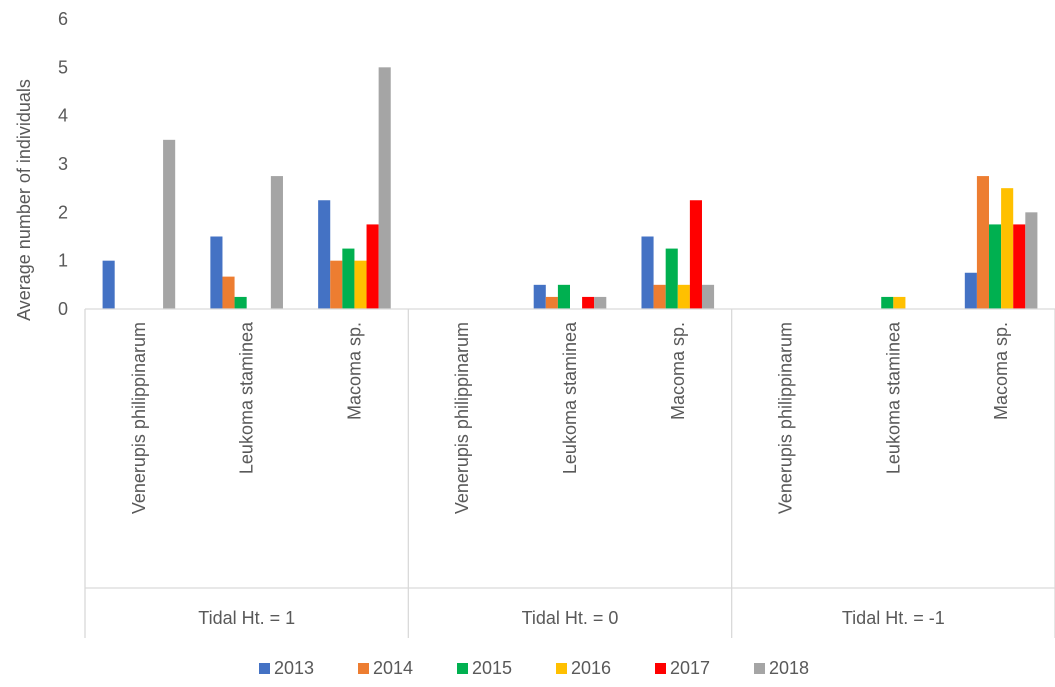 This screenshot has width=1055, height=687. Describe the element at coordinates (246, 618) in the screenshot. I see `group-label: Tidal Ht. = 1` at that location.